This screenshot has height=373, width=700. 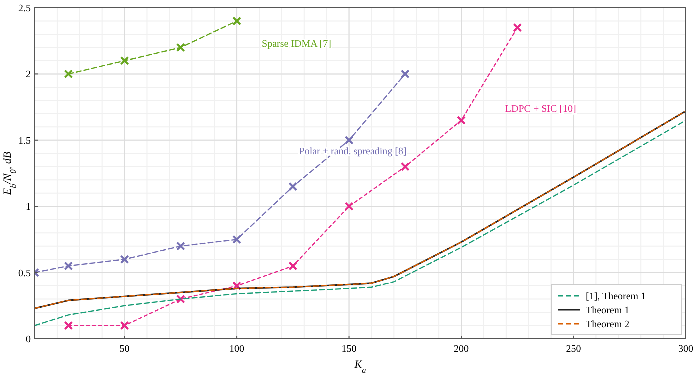 I want to click on x-tick-label: 200, so click(x=462, y=349).